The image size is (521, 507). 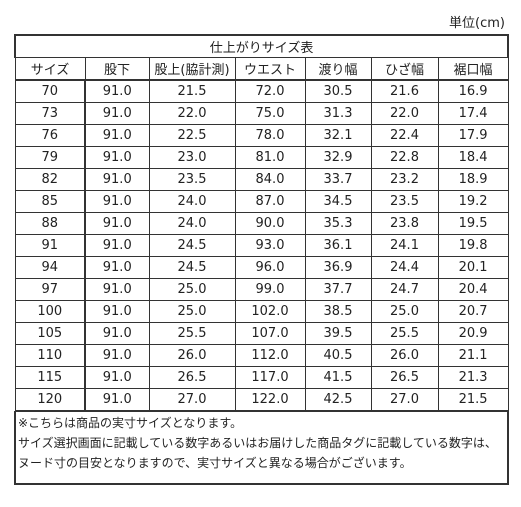 I want to click on value-cell: 41.5, so click(x=338, y=377).